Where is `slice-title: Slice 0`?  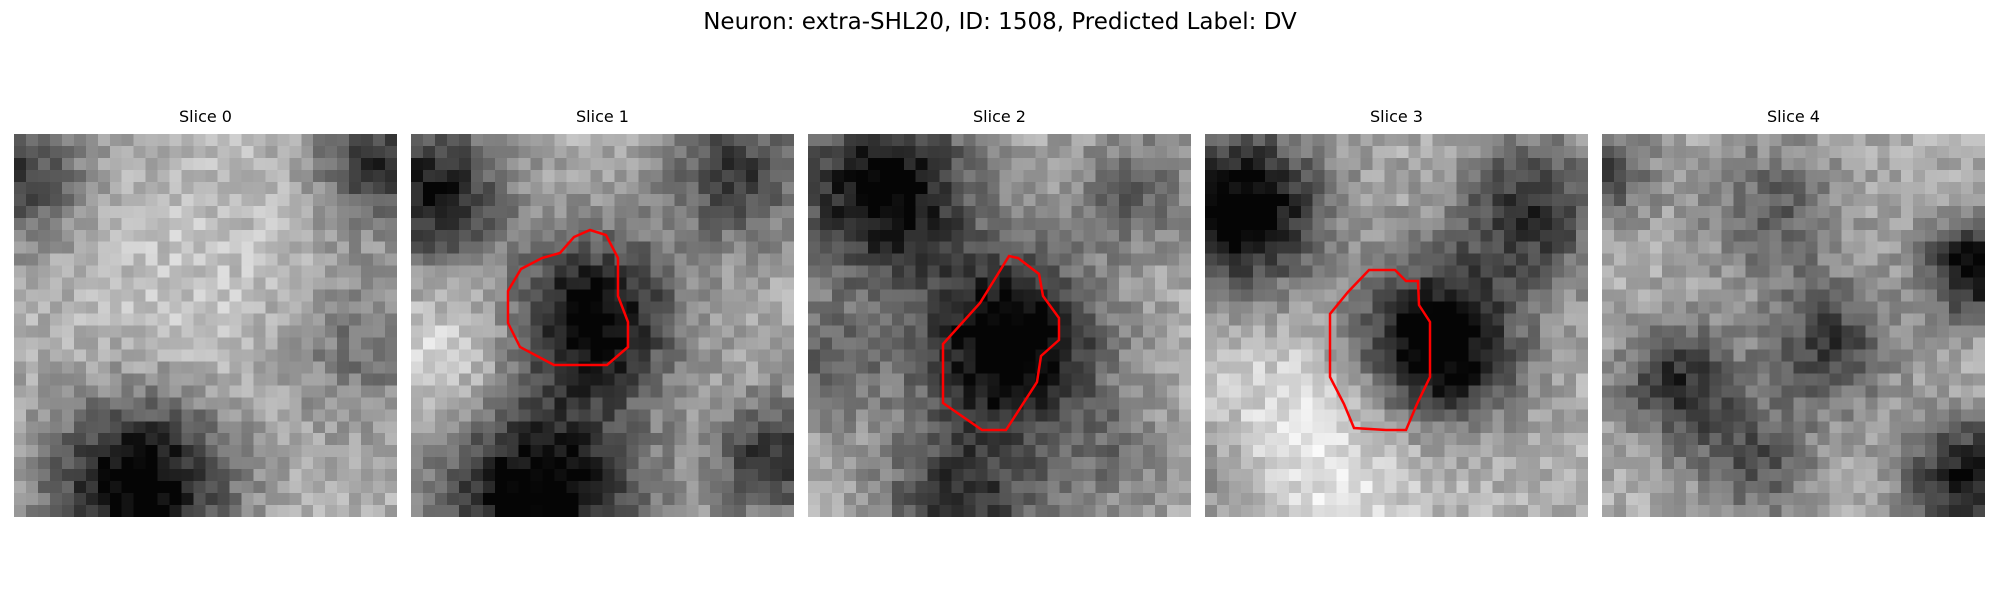
slice-title: Slice 0 is located at coordinates (205, 116).